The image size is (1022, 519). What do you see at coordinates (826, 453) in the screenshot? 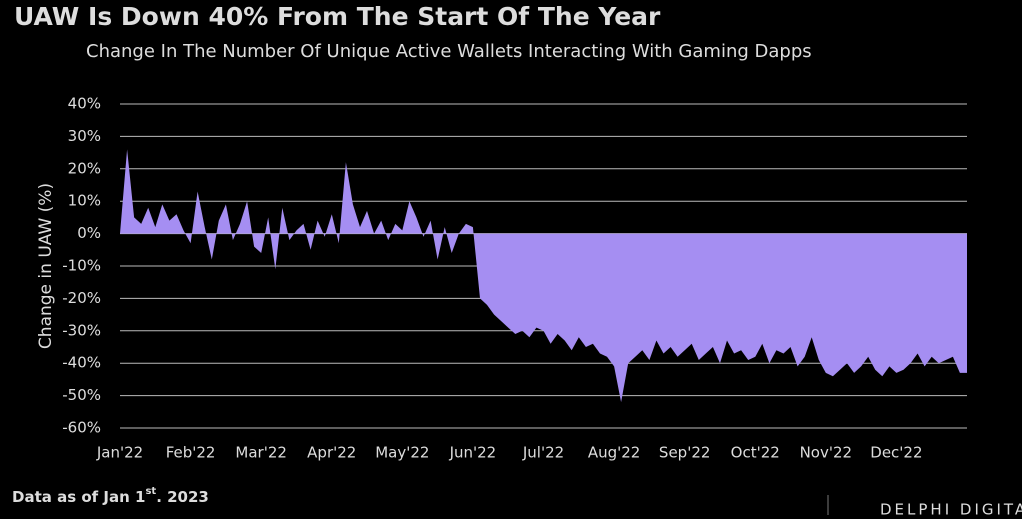
I see `x-tick-label: Nov'22` at bounding box center [826, 453].